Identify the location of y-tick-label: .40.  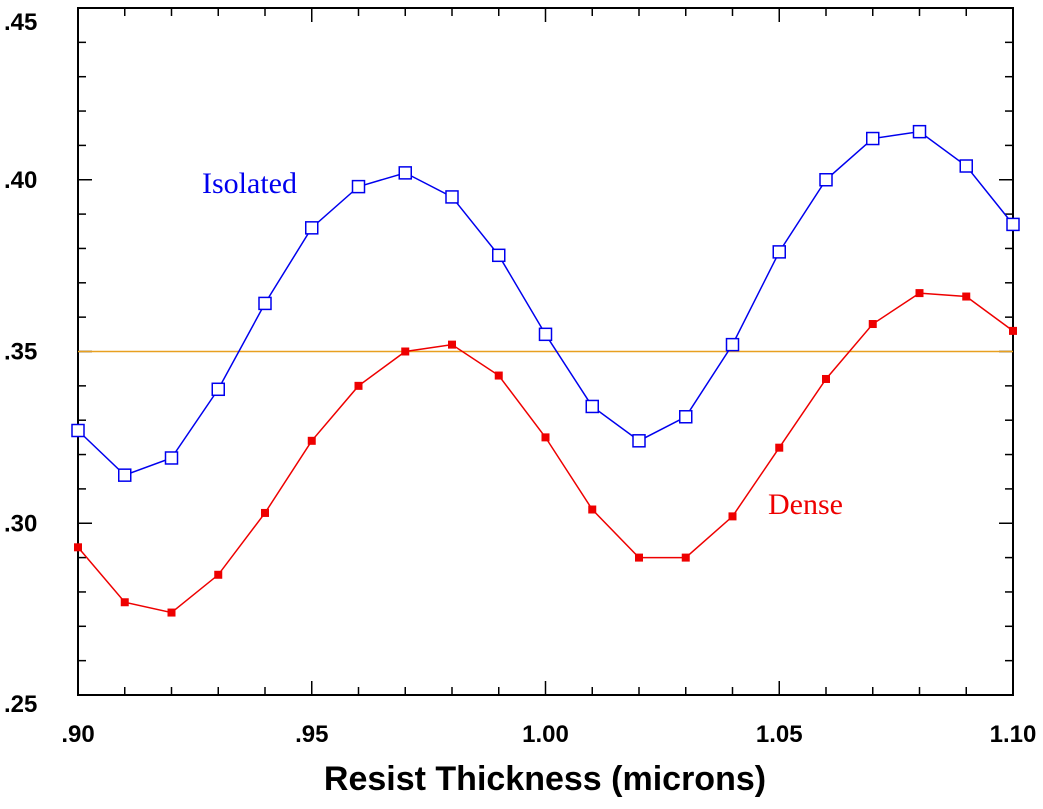
(20, 180).